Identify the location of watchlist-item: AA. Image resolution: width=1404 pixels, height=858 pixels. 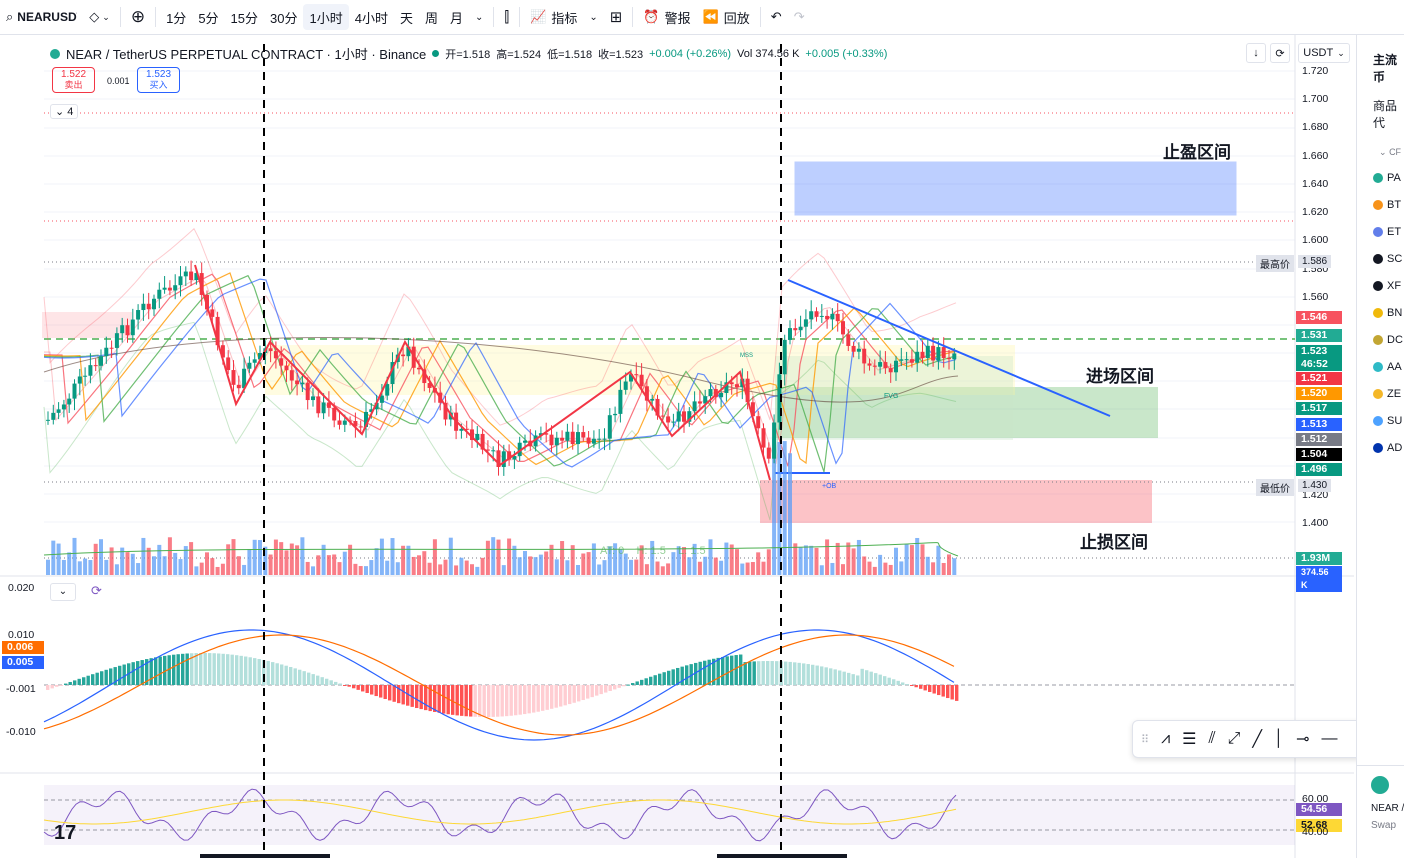
(1380, 366).